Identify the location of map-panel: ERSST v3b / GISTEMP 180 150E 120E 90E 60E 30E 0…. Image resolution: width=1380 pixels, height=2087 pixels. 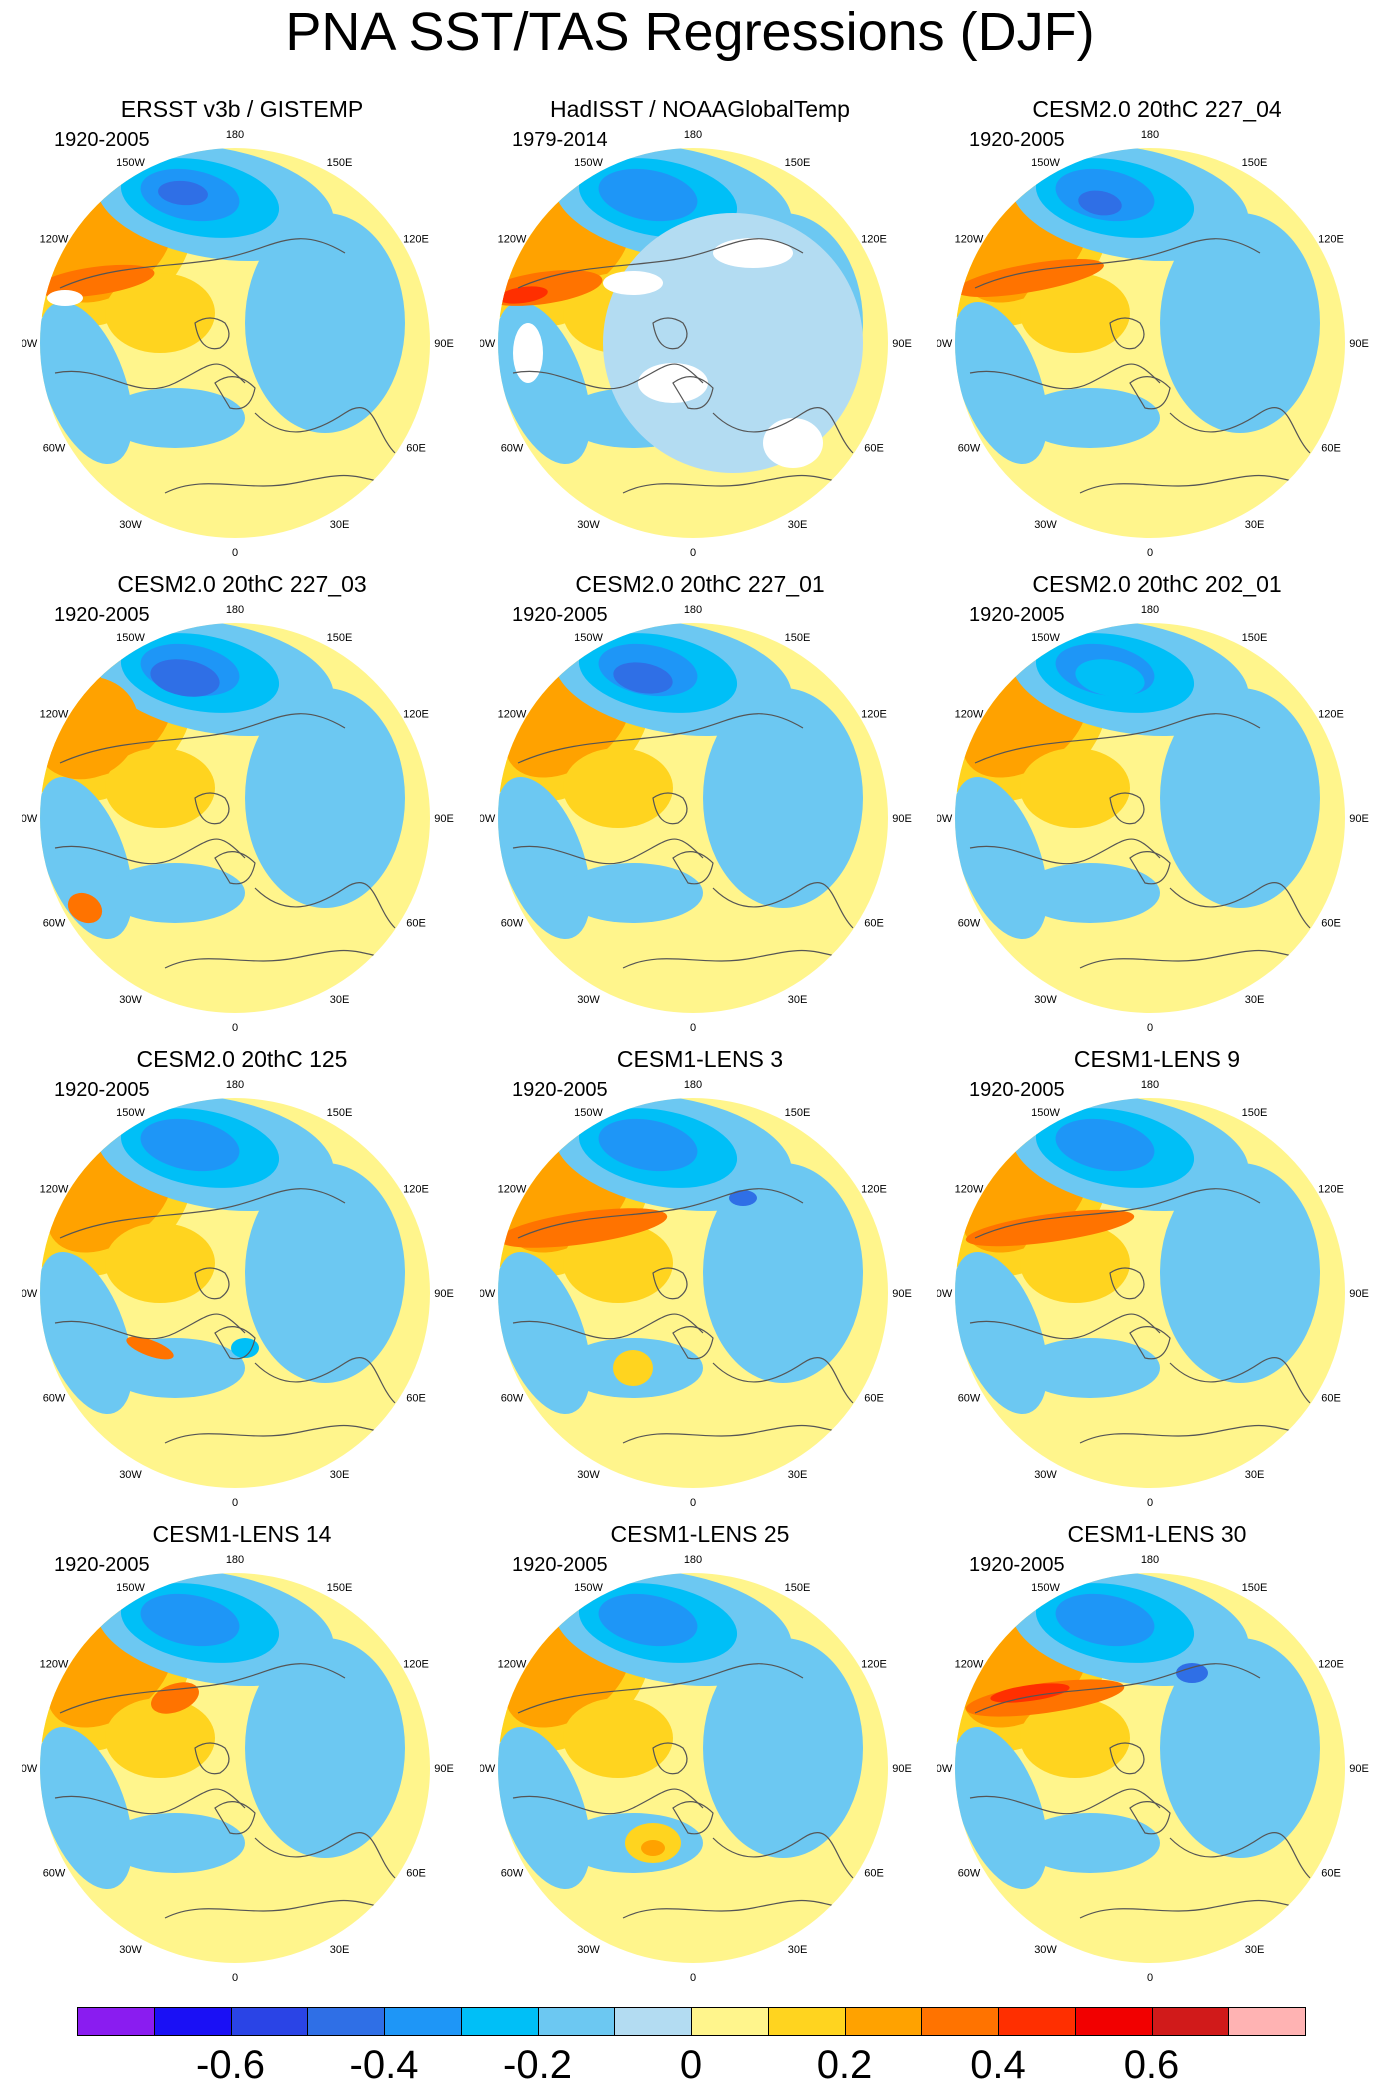
(242, 330).